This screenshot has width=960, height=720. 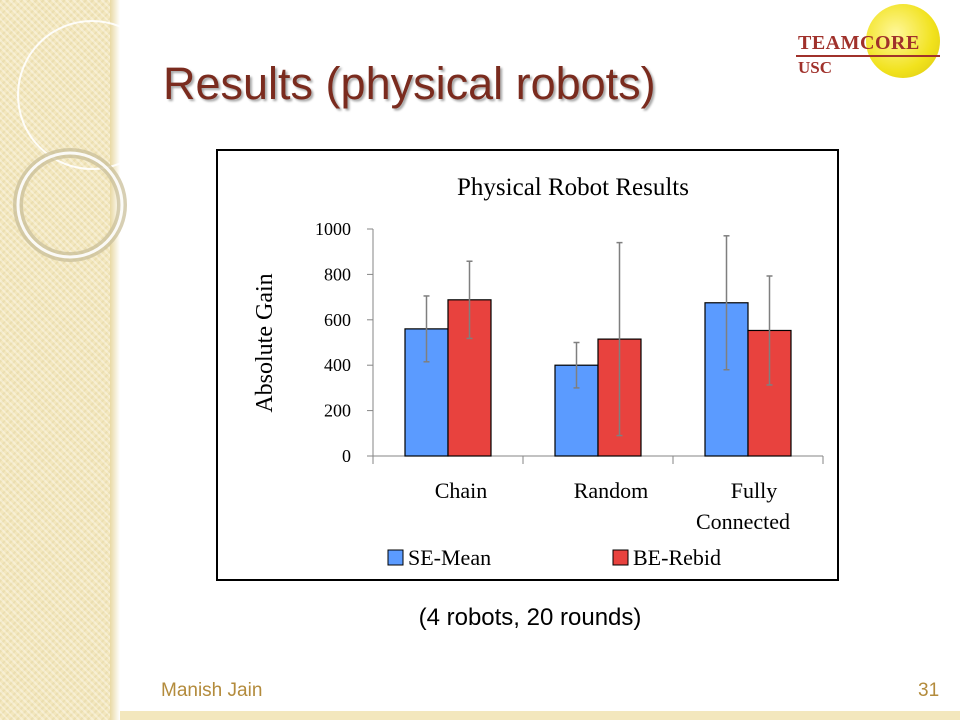 What do you see at coordinates (449, 557) in the screenshot?
I see `legend-label-se-mean: SE-Mean` at bounding box center [449, 557].